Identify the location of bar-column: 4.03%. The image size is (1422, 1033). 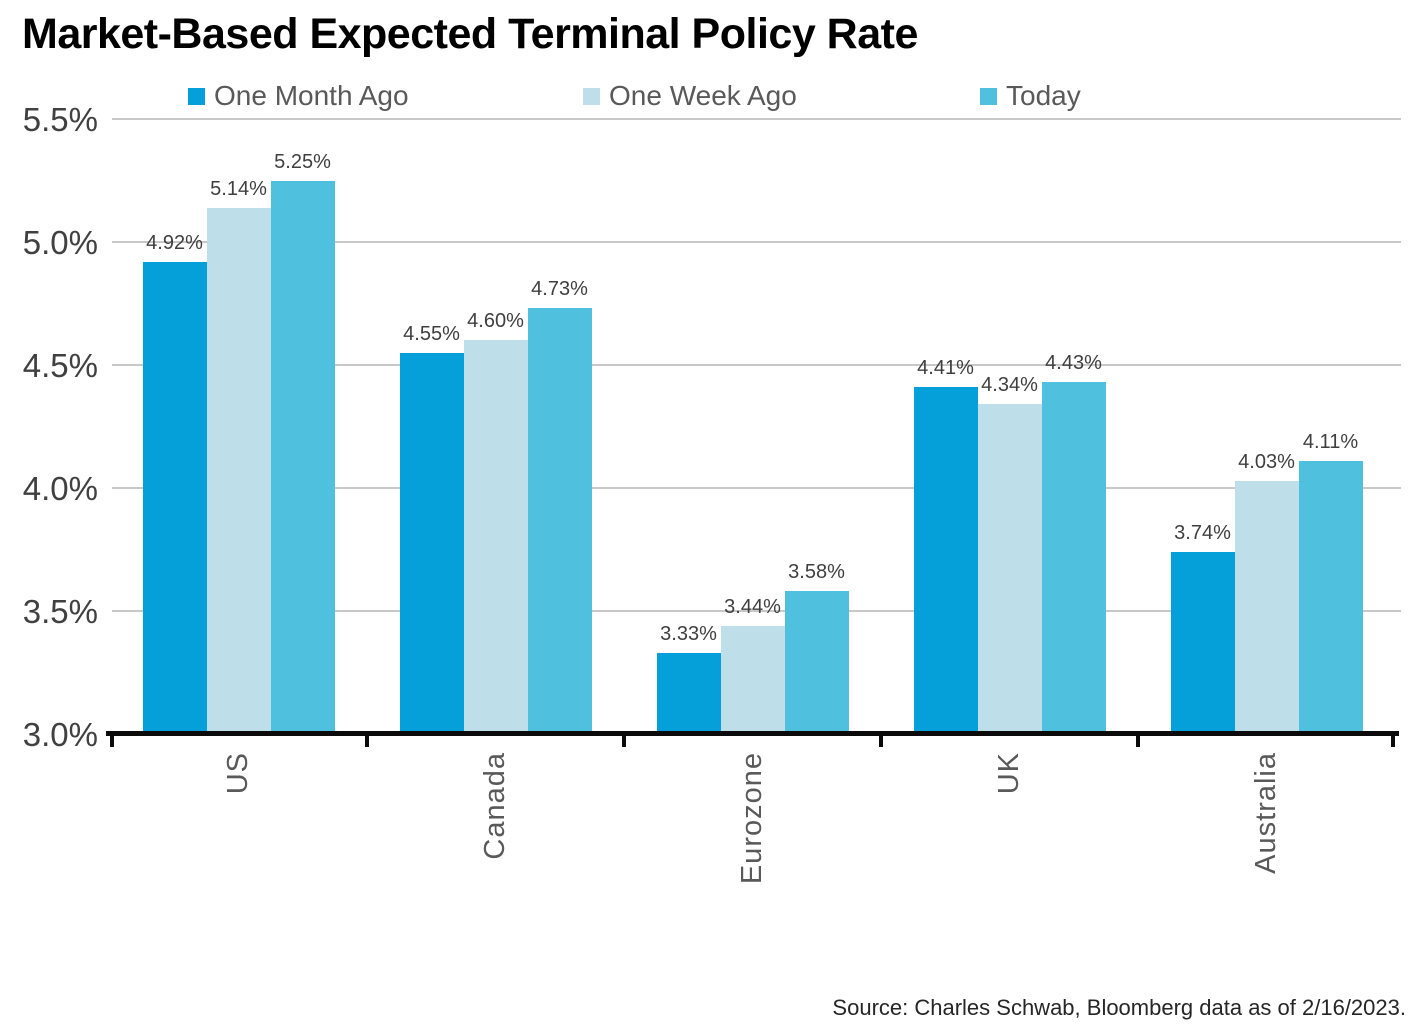
(1266, 426).